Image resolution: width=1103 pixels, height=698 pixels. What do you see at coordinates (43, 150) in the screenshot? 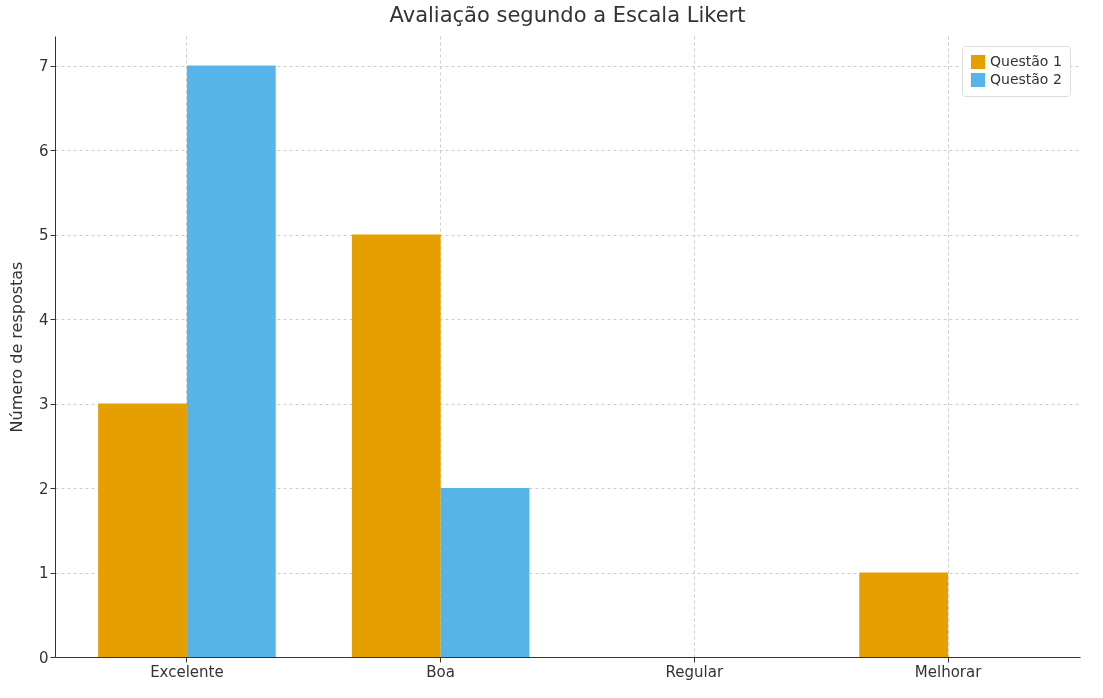
I see `y-tick-label: 6` at bounding box center [43, 150].